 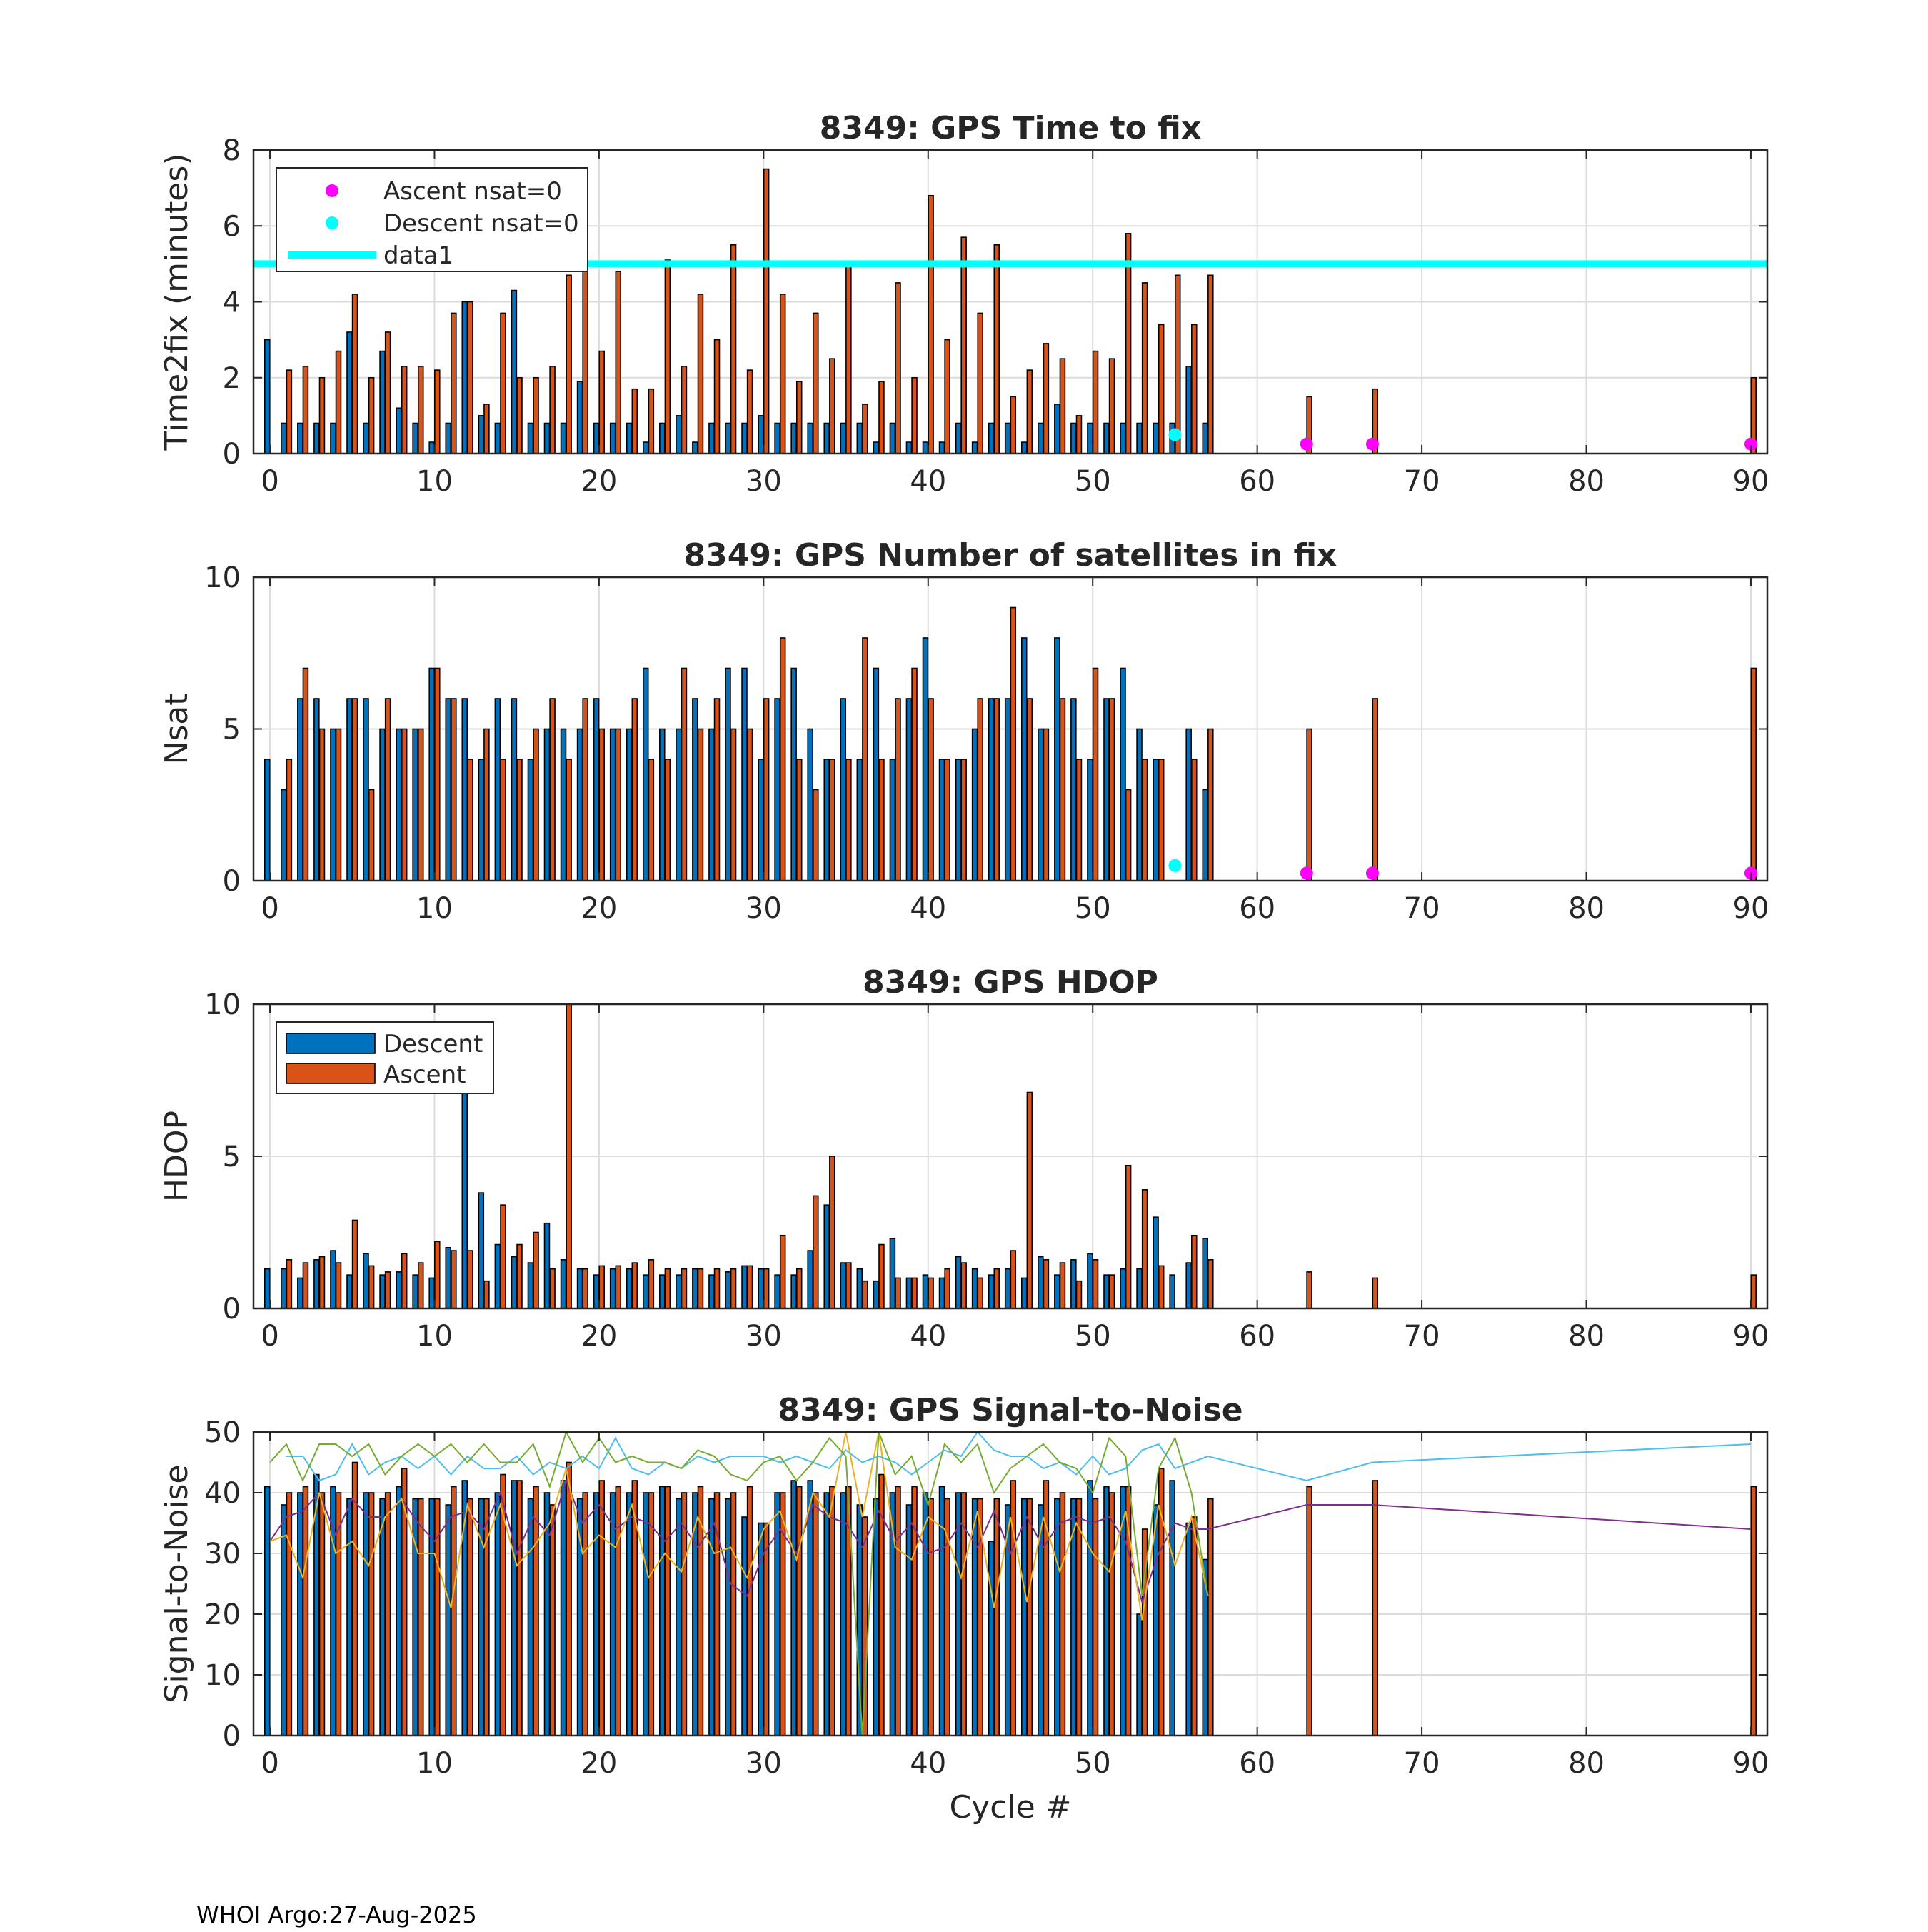 What do you see at coordinates (1586, 1336) in the screenshot?
I see `x-tick-label: 80` at bounding box center [1586, 1336].